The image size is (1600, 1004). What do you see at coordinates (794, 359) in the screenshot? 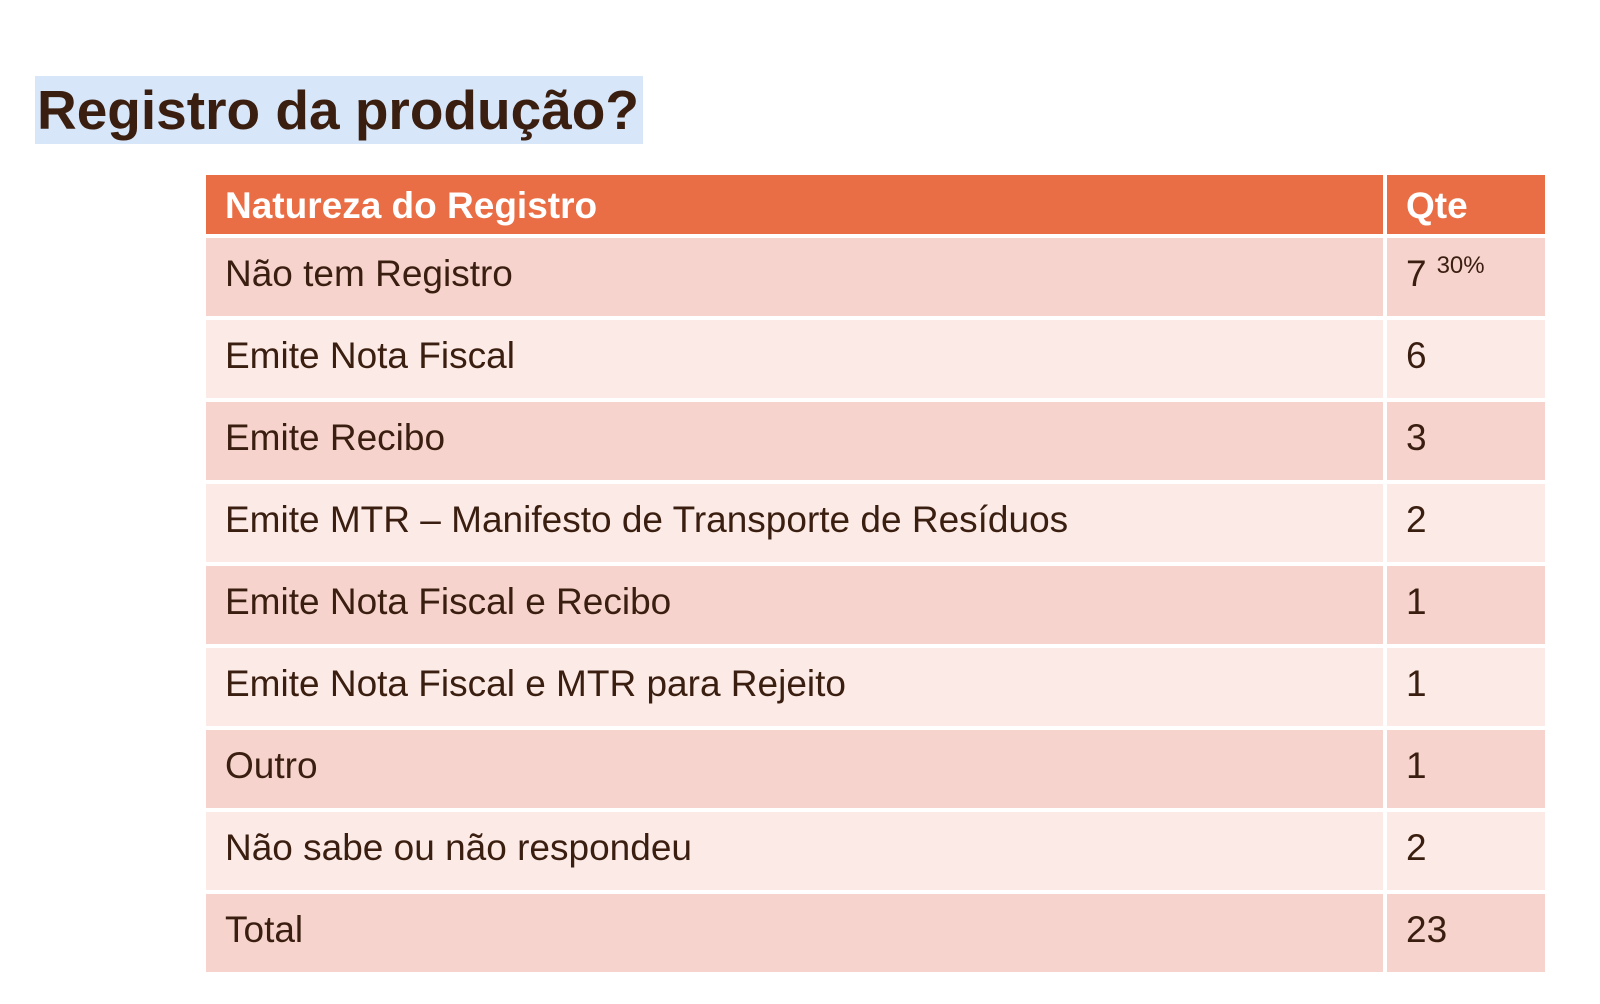
I see `natureza-cell: Emite Nota Fiscal` at bounding box center [794, 359].